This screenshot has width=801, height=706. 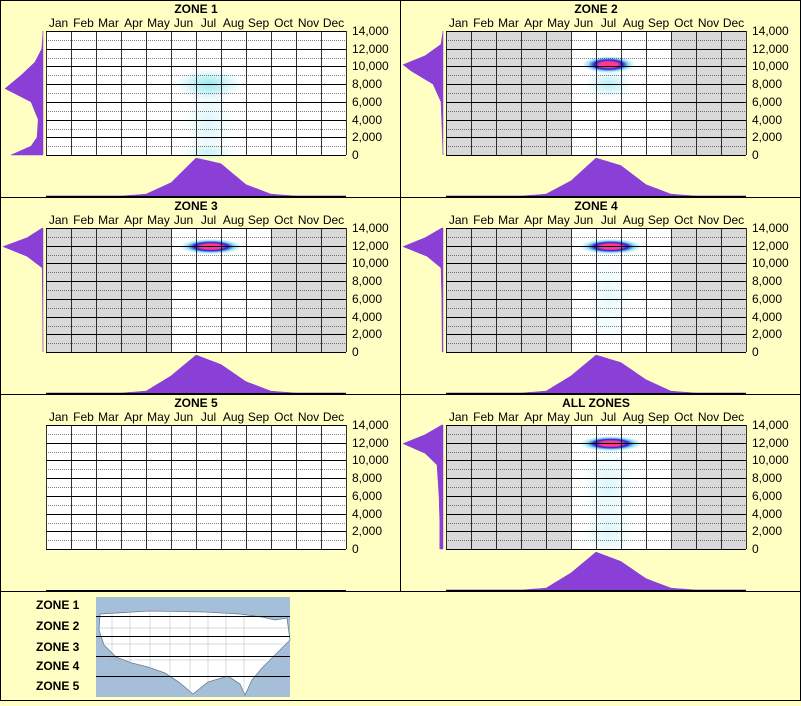 I want to click on legend-zone-4: ZONE 4, so click(x=58, y=666).